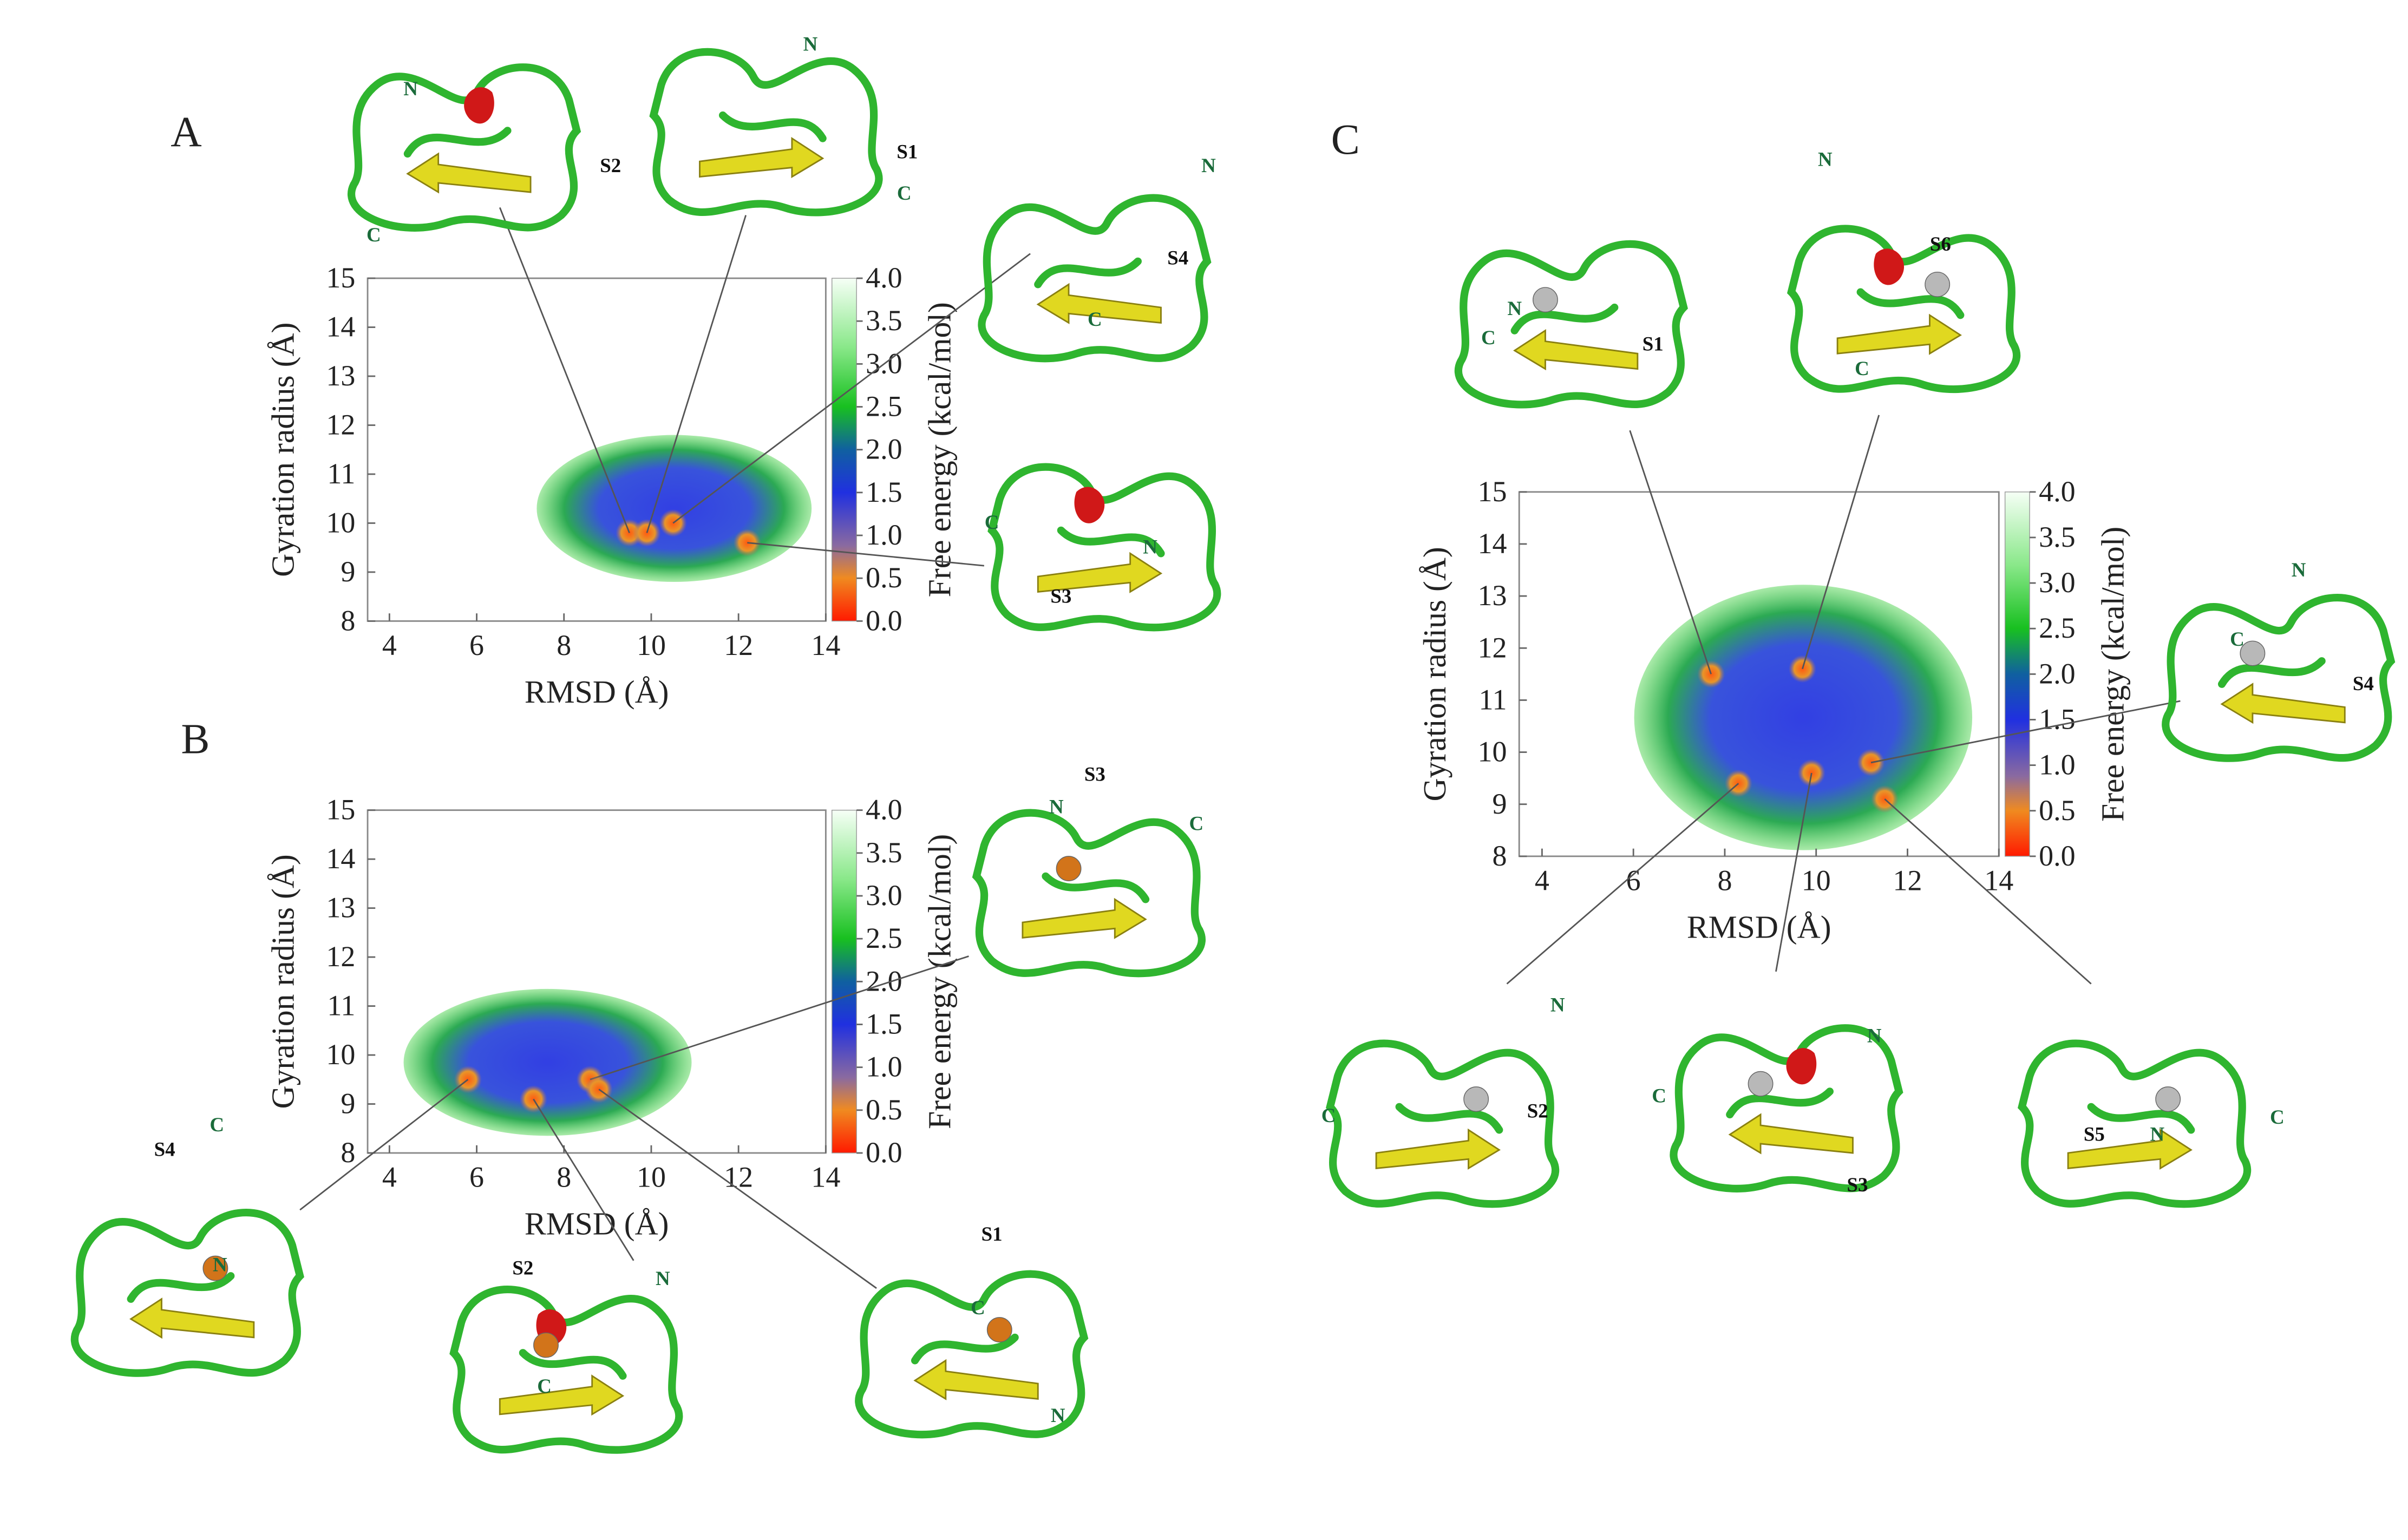 The image size is (2408, 1540). Describe the element at coordinates (597, 449) in the screenshot. I see `plot-frame` at that location.